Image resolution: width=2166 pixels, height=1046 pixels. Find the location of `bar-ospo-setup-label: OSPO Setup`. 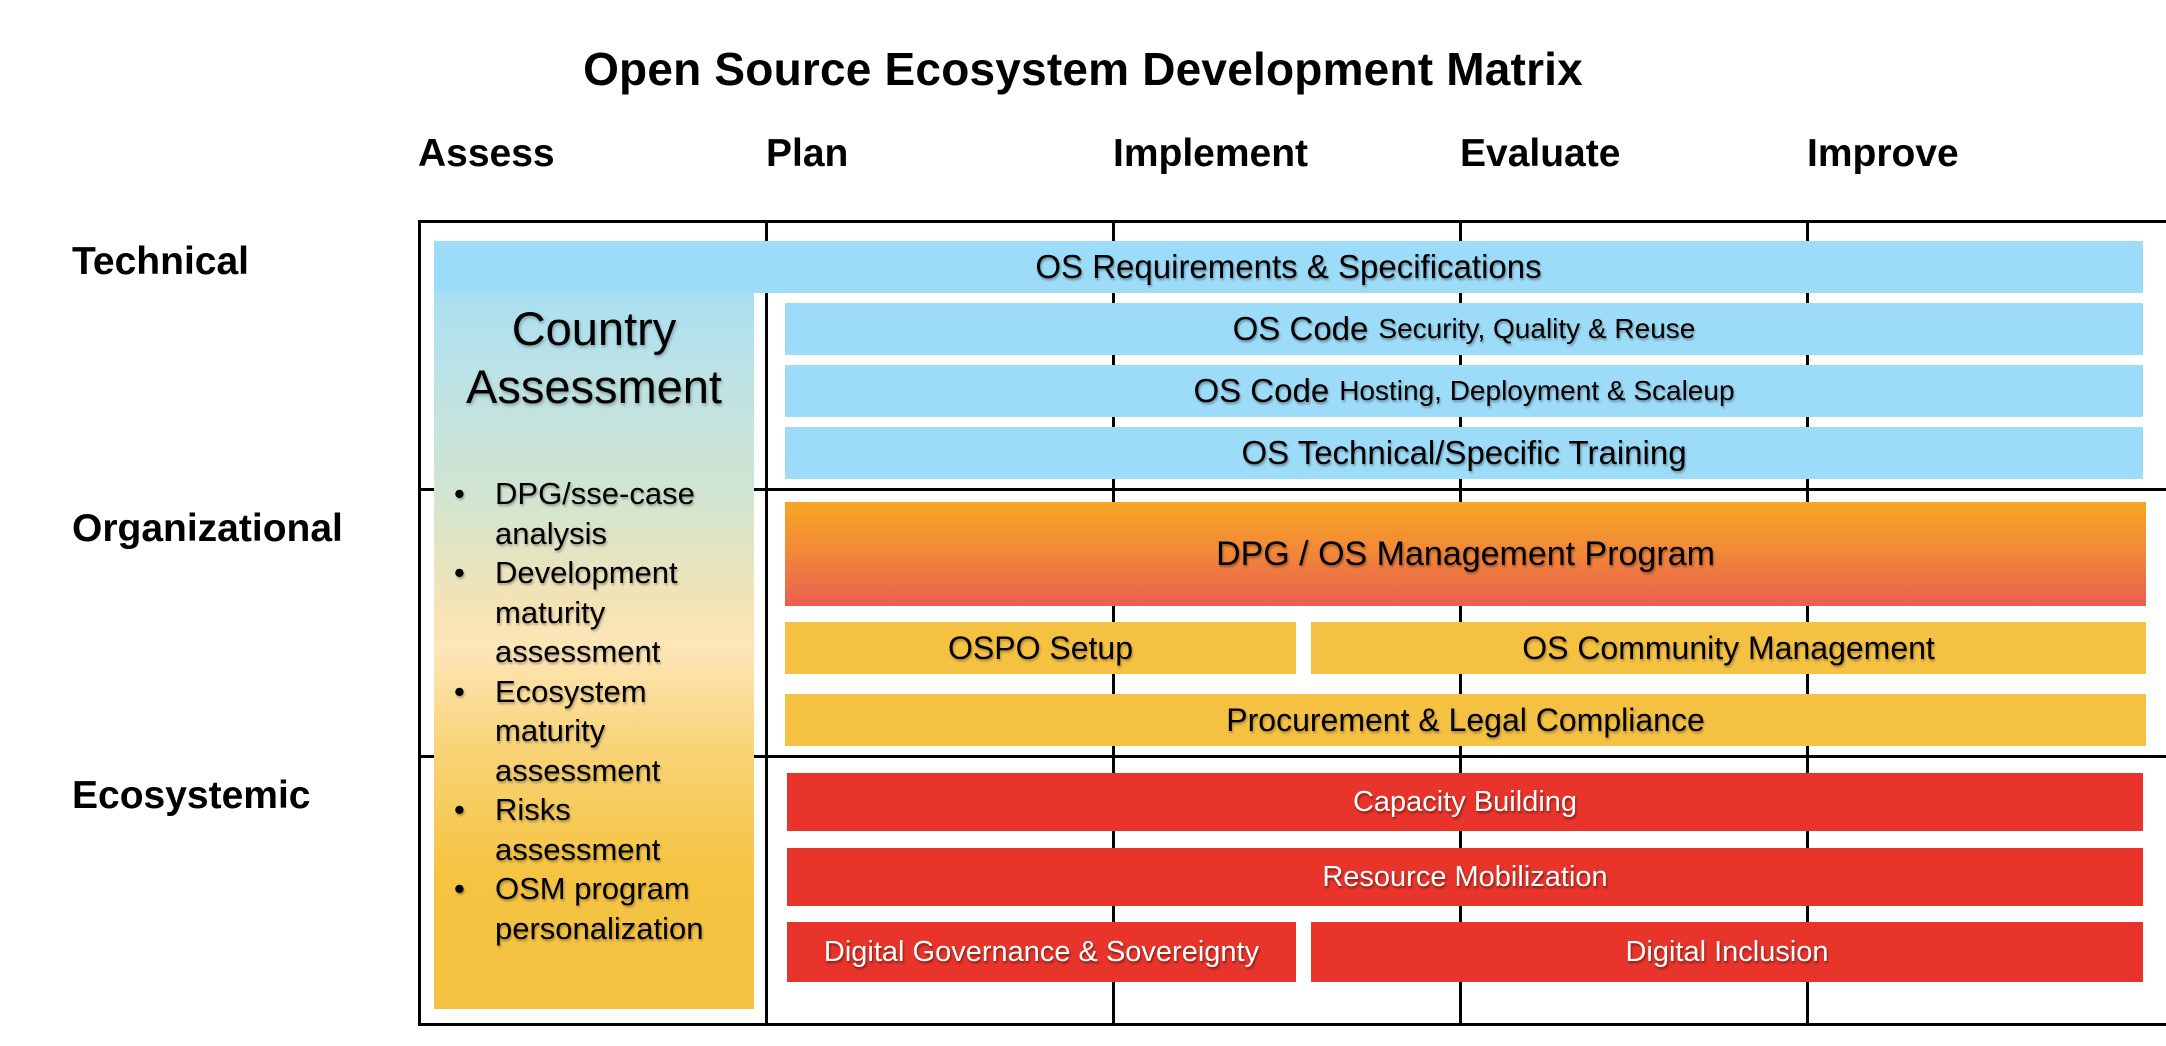

bar-ospo-setup-label: OSPO Setup is located at coordinates (1040, 647).